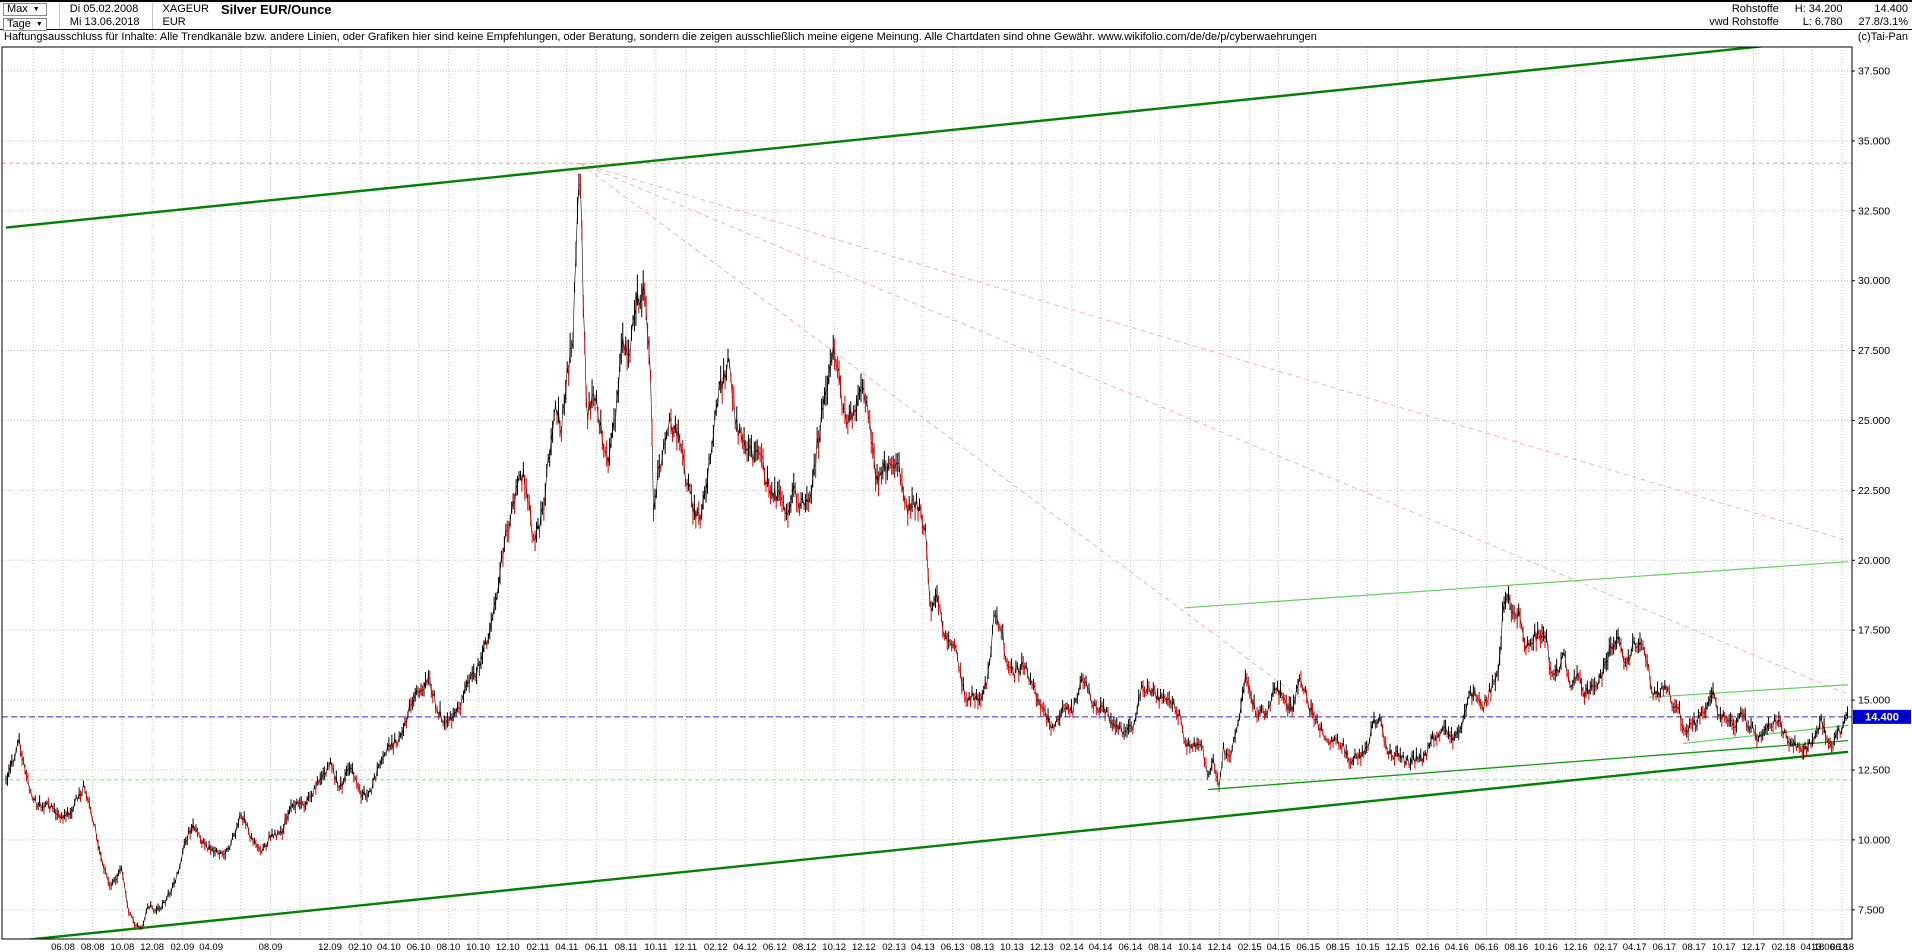 The width and height of the screenshot is (1912, 952). I want to click on category-info: Rohstoffe vwd Rohstoffe, so click(1744, 16).